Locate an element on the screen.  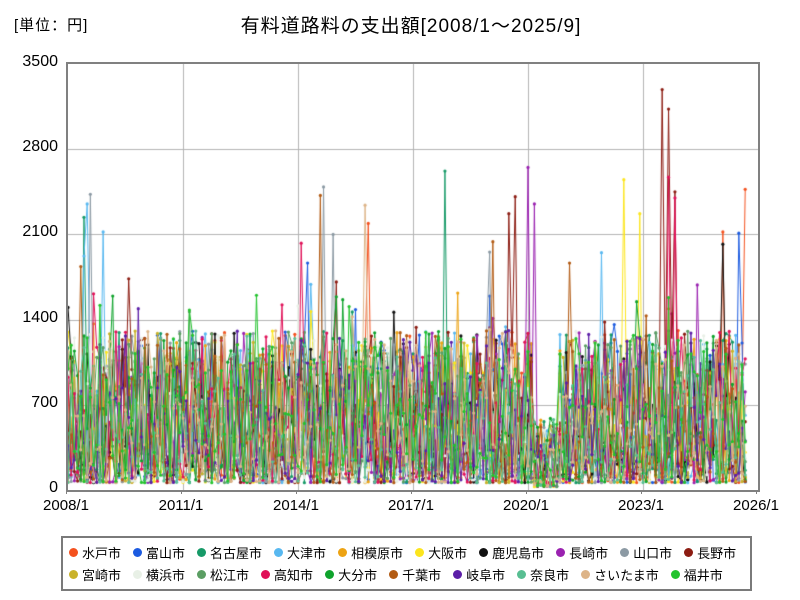
chart-title: 有料道路料の支出額[2008/1～2025/9] is located at coordinates (411, 26).